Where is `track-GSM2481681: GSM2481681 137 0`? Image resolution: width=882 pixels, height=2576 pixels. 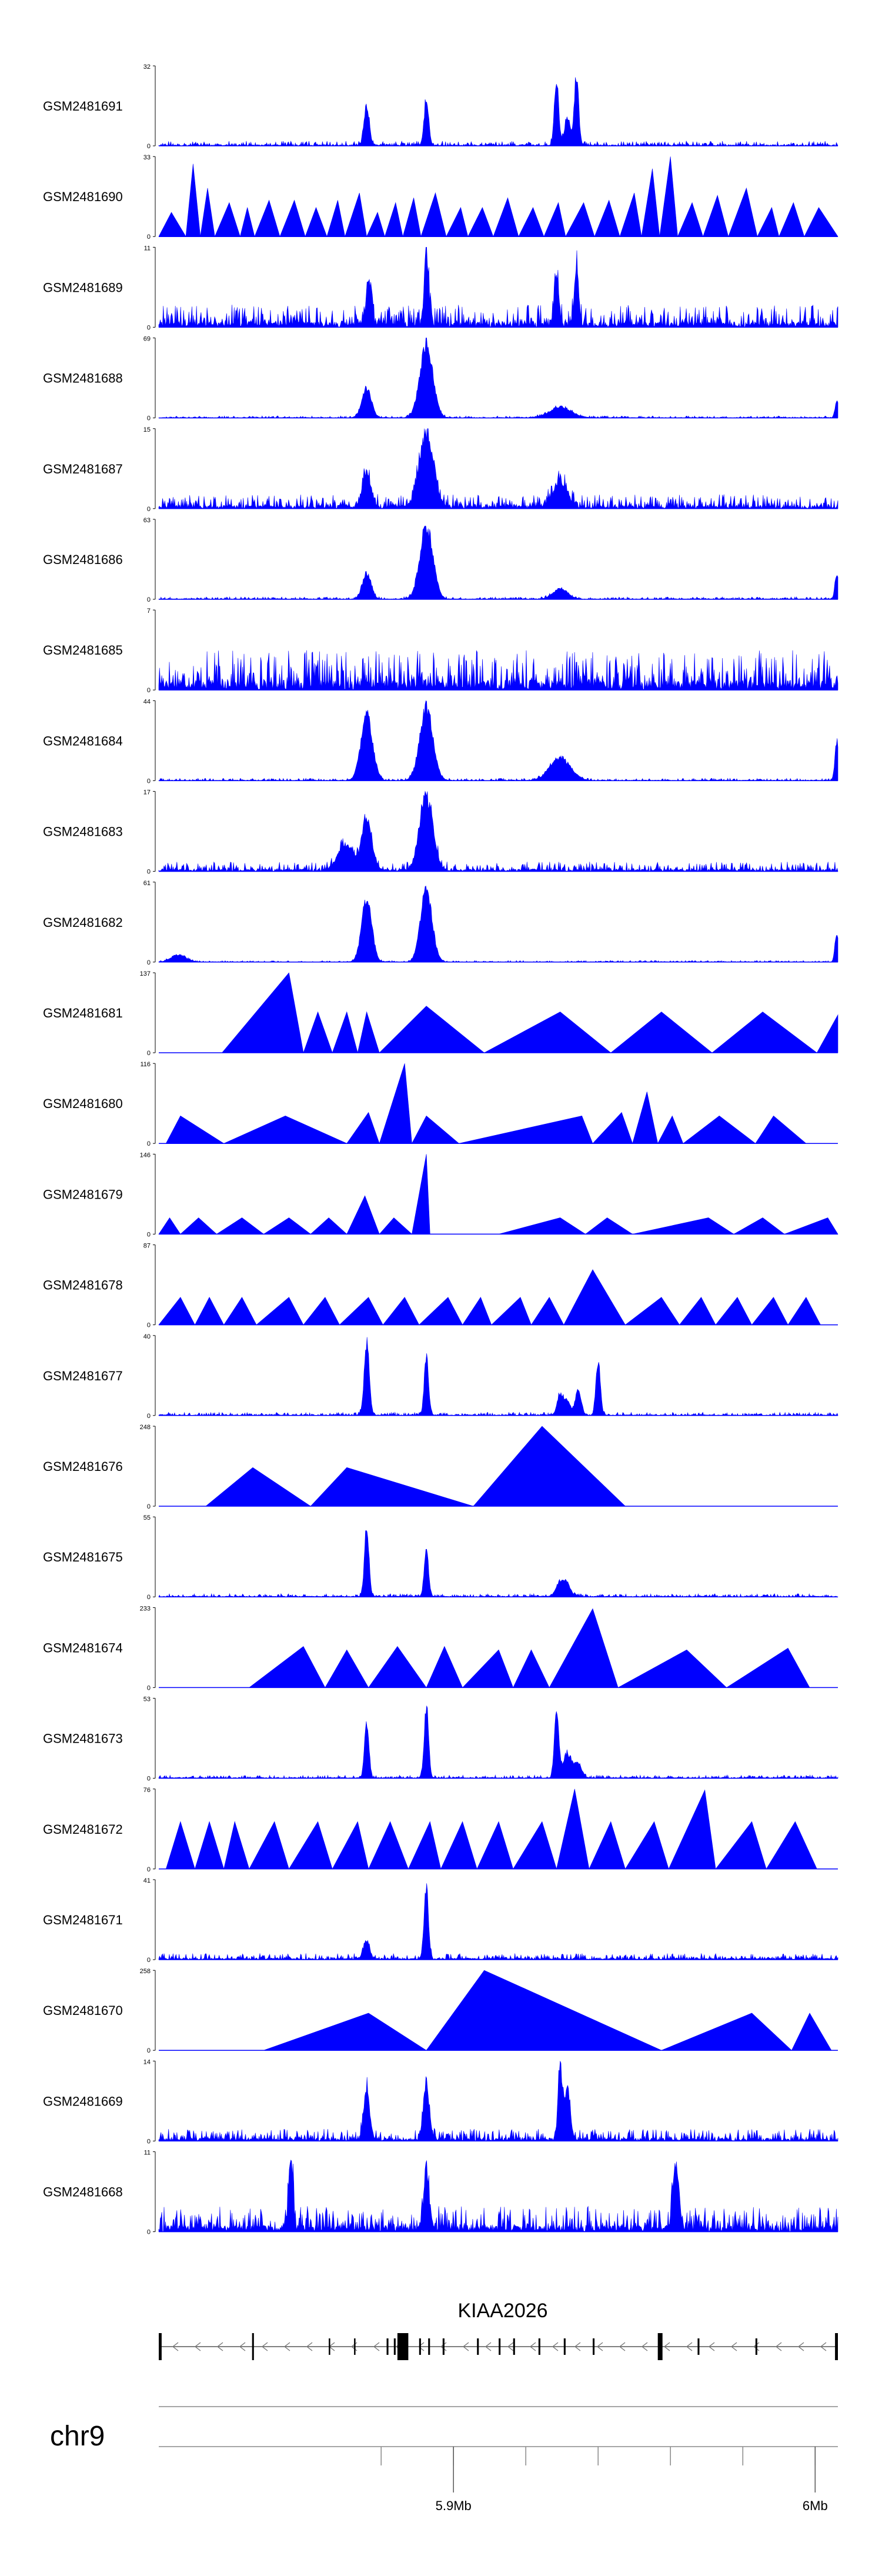
track-GSM2481681: GSM2481681 137 0 is located at coordinates (440, 1013).